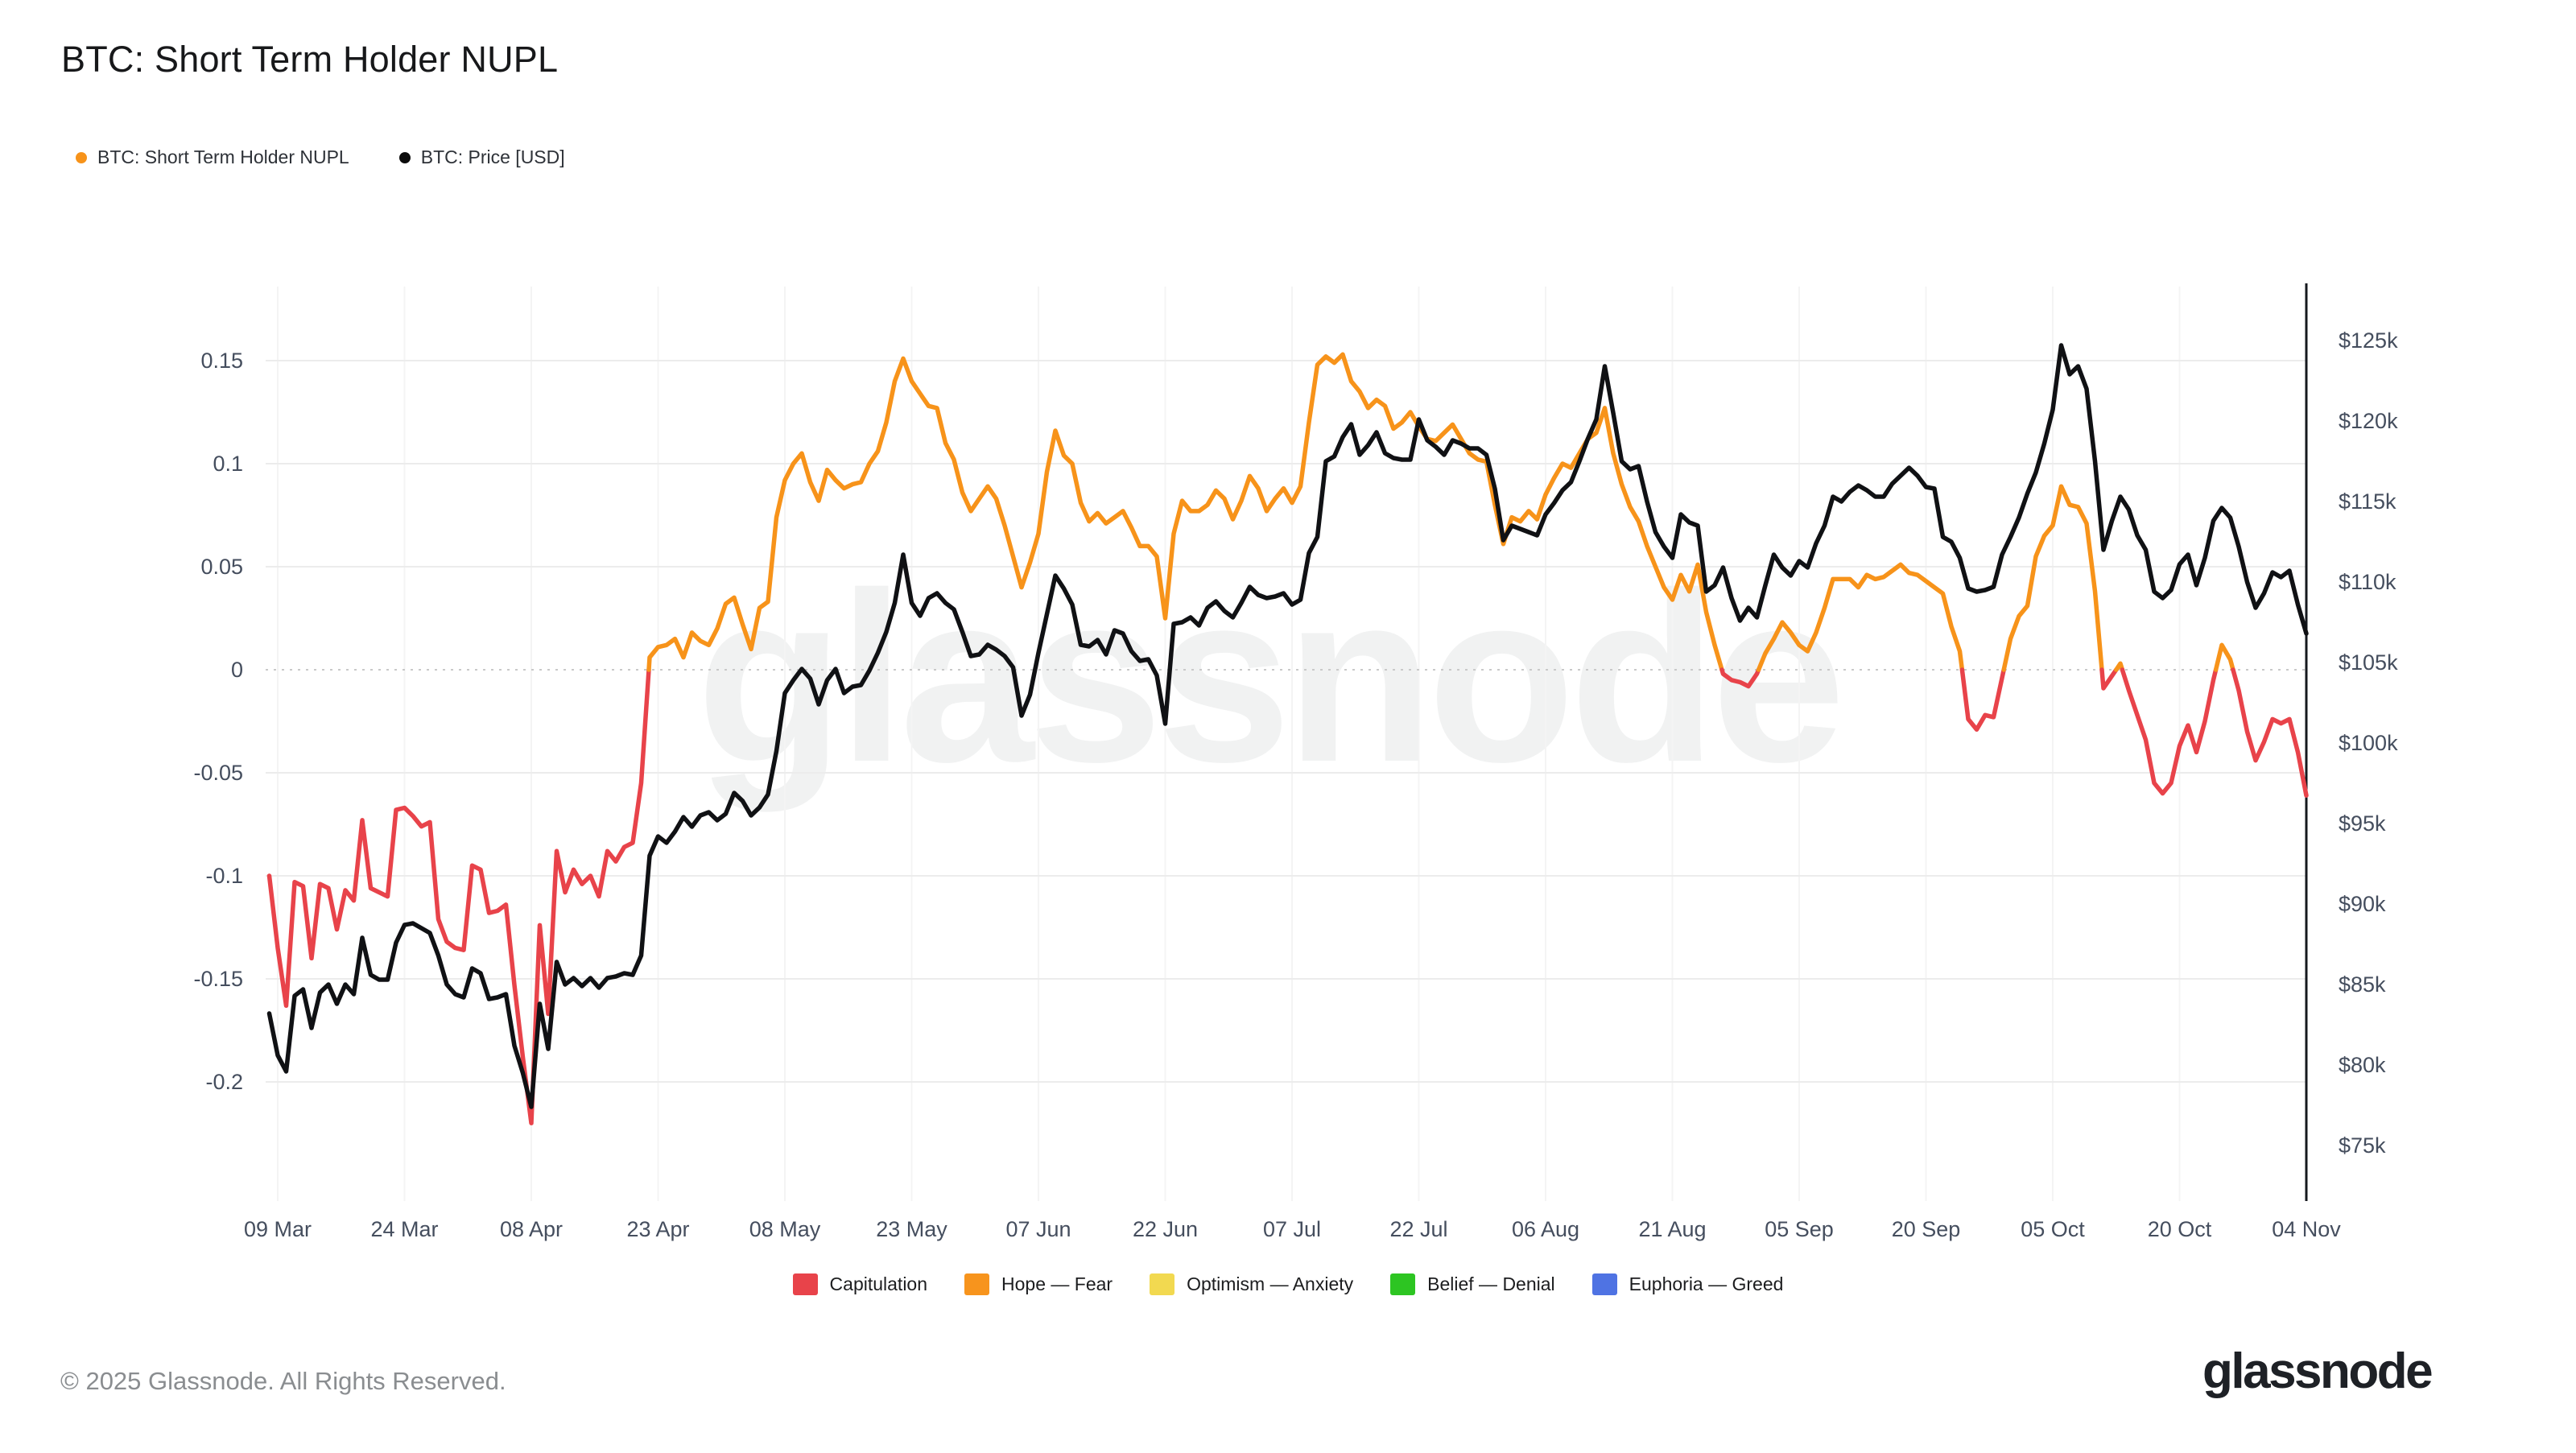  Describe the element at coordinates (221, 361) in the screenshot. I see `y-left-tick-label: 0.15` at that location.